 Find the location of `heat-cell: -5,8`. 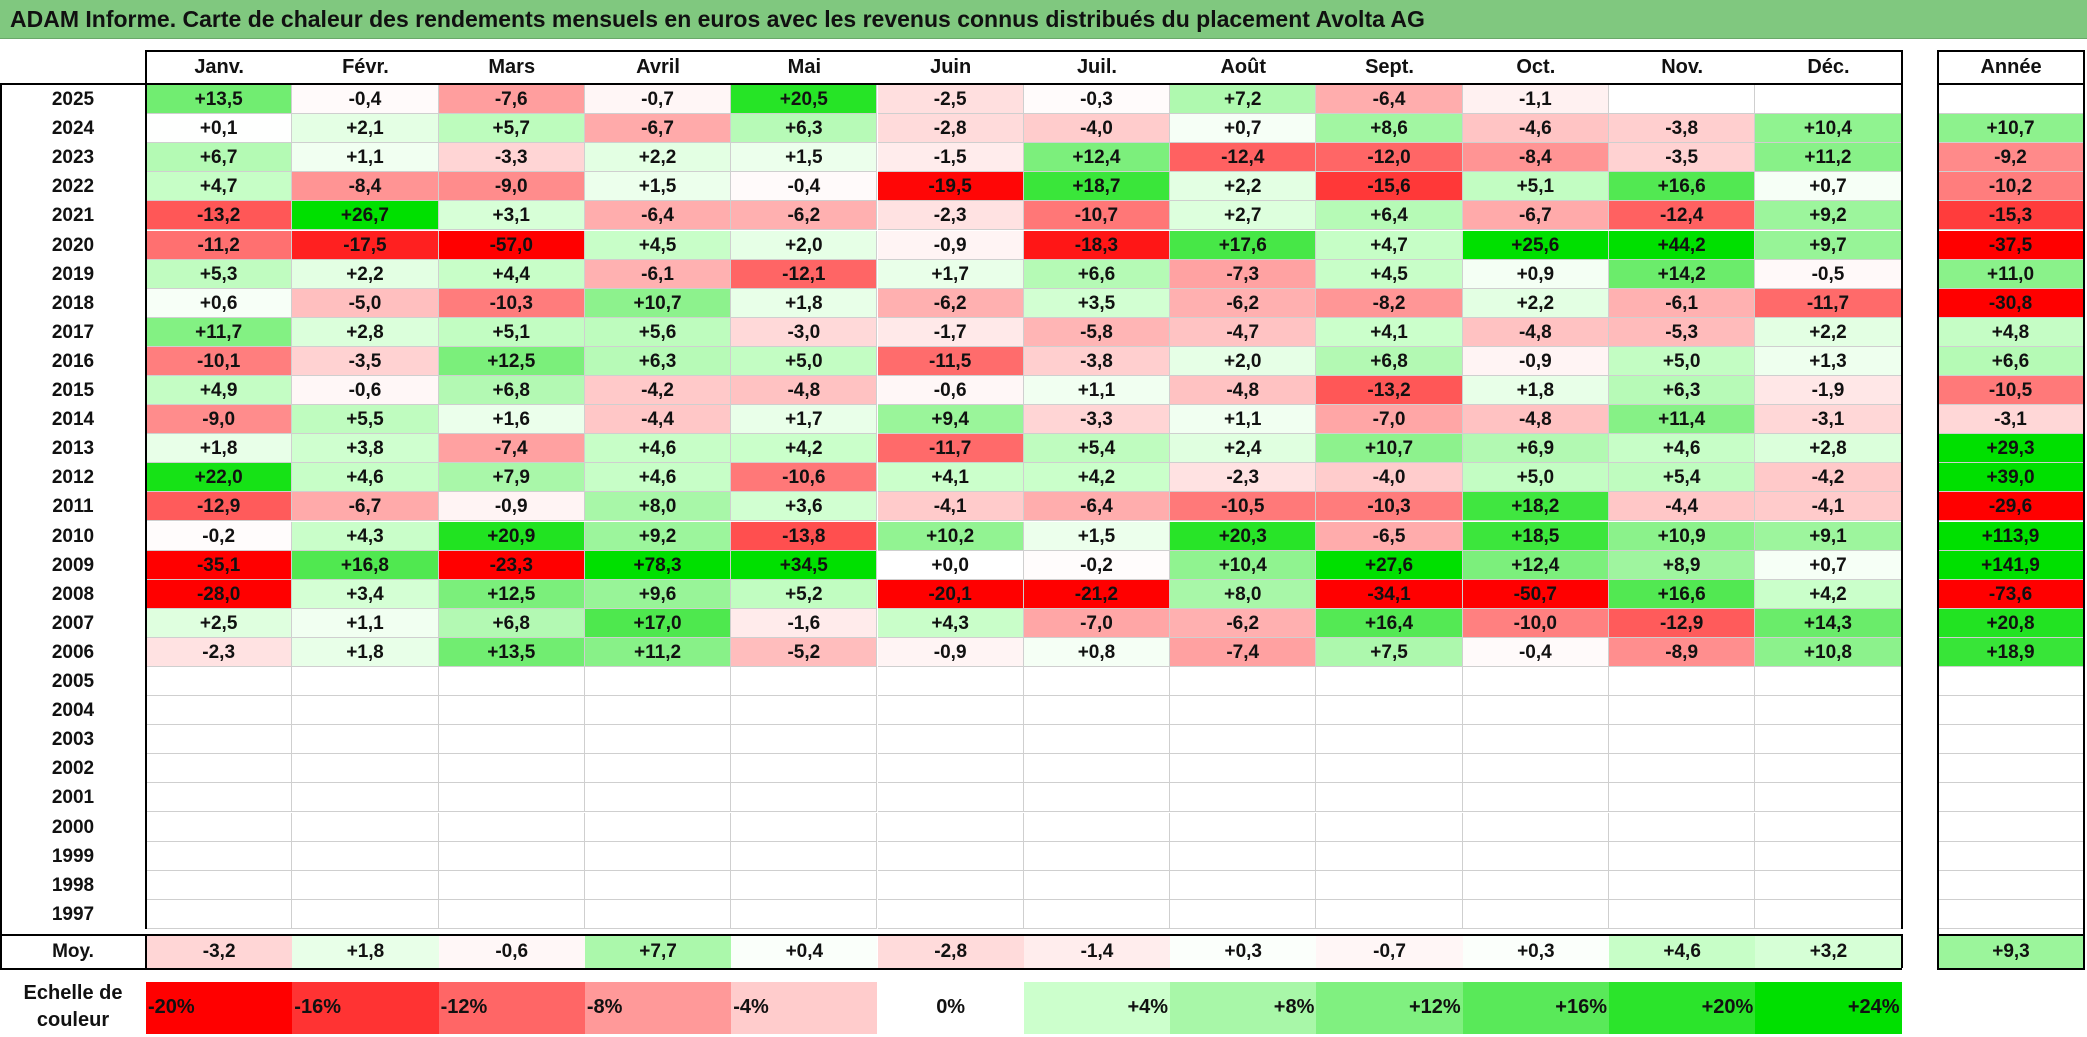

heat-cell: -5,8 is located at coordinates (1097, 332).